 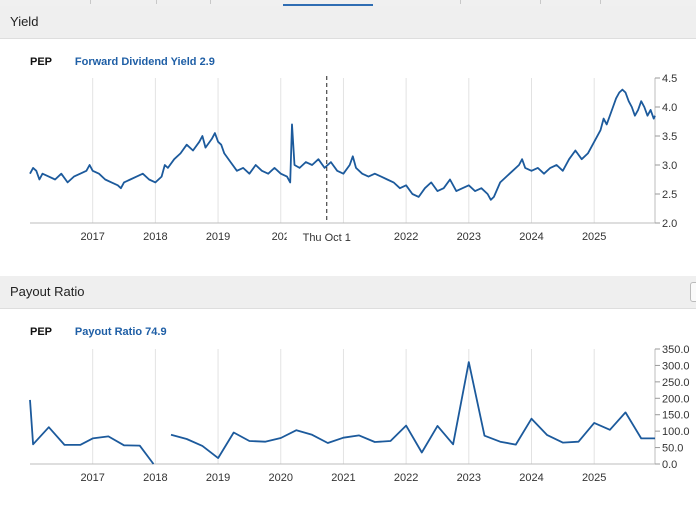 I want to click on payout-y-tick-label: 150.0, so click(x=676, y=416).